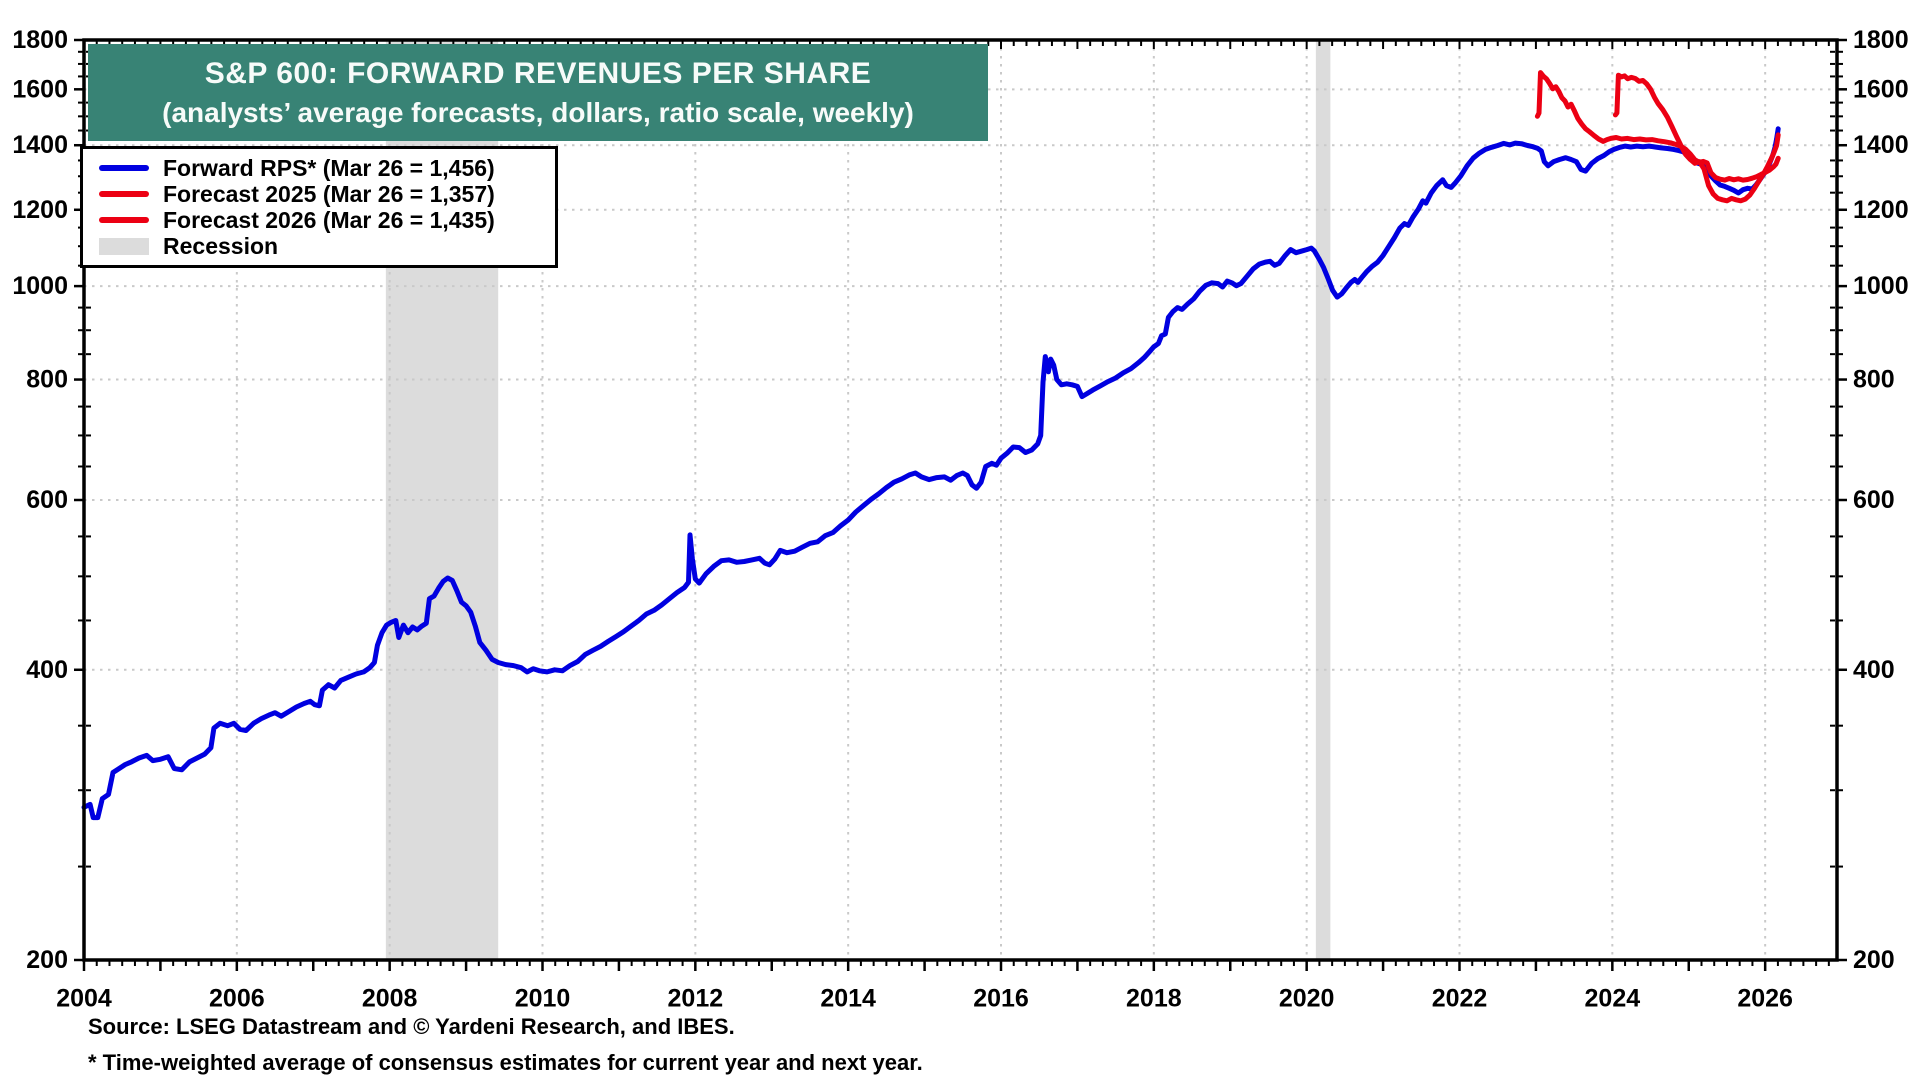 The height and width of the screenshot is (1080, 1920). What do you see at coordinates (1307, 999) in the screenshot?
I see `x-axis-label: 2020` at bounding box center [1307, 999].